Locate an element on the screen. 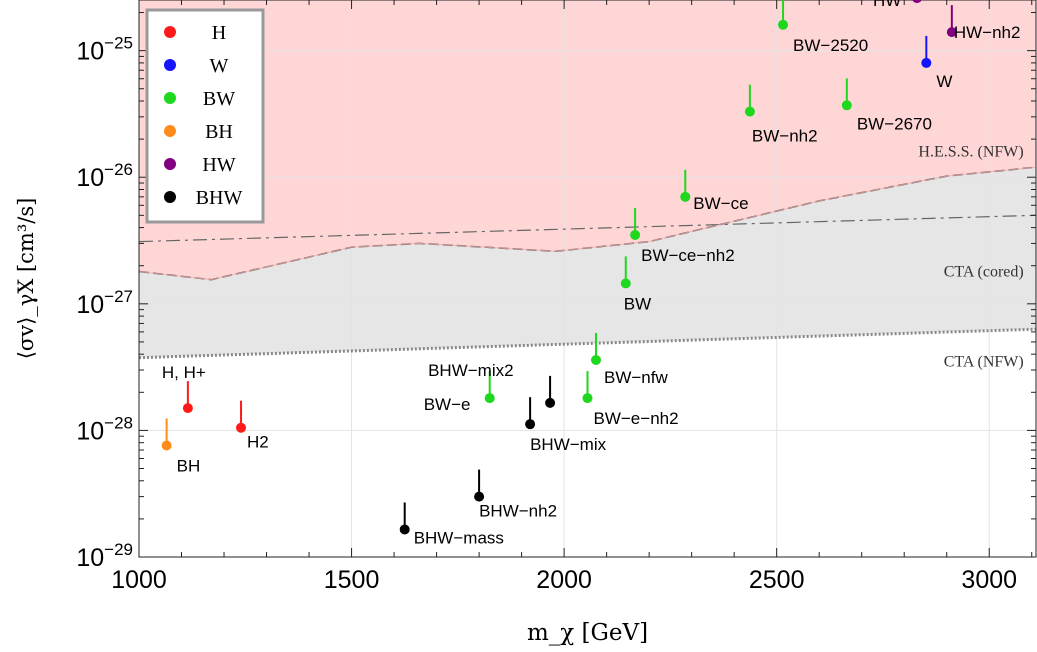  y-tick-label: 10−29 is located at coordinates (104, 556).